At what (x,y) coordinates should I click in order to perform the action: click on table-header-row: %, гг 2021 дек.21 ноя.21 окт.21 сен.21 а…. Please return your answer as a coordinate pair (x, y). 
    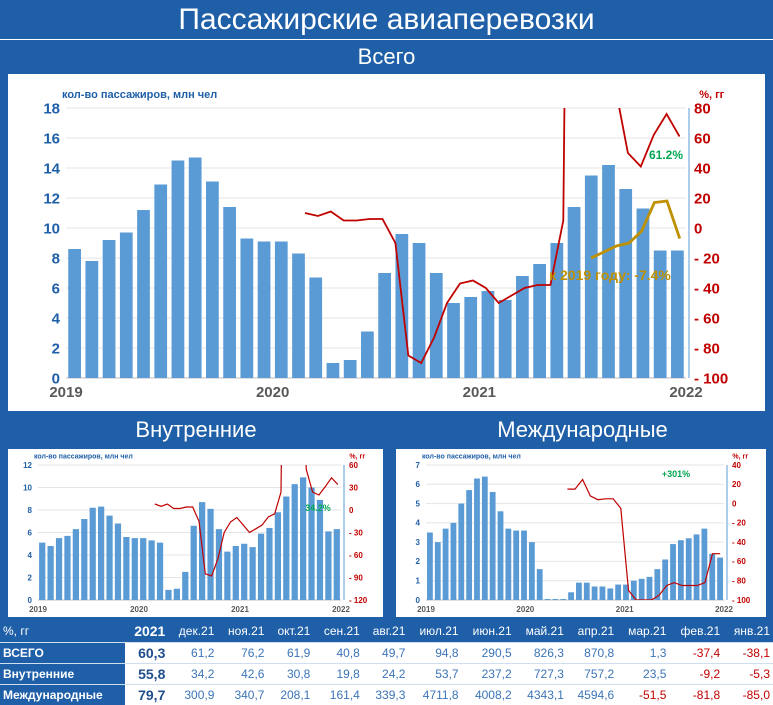
    Looking at the image, I should click on (386, 631).